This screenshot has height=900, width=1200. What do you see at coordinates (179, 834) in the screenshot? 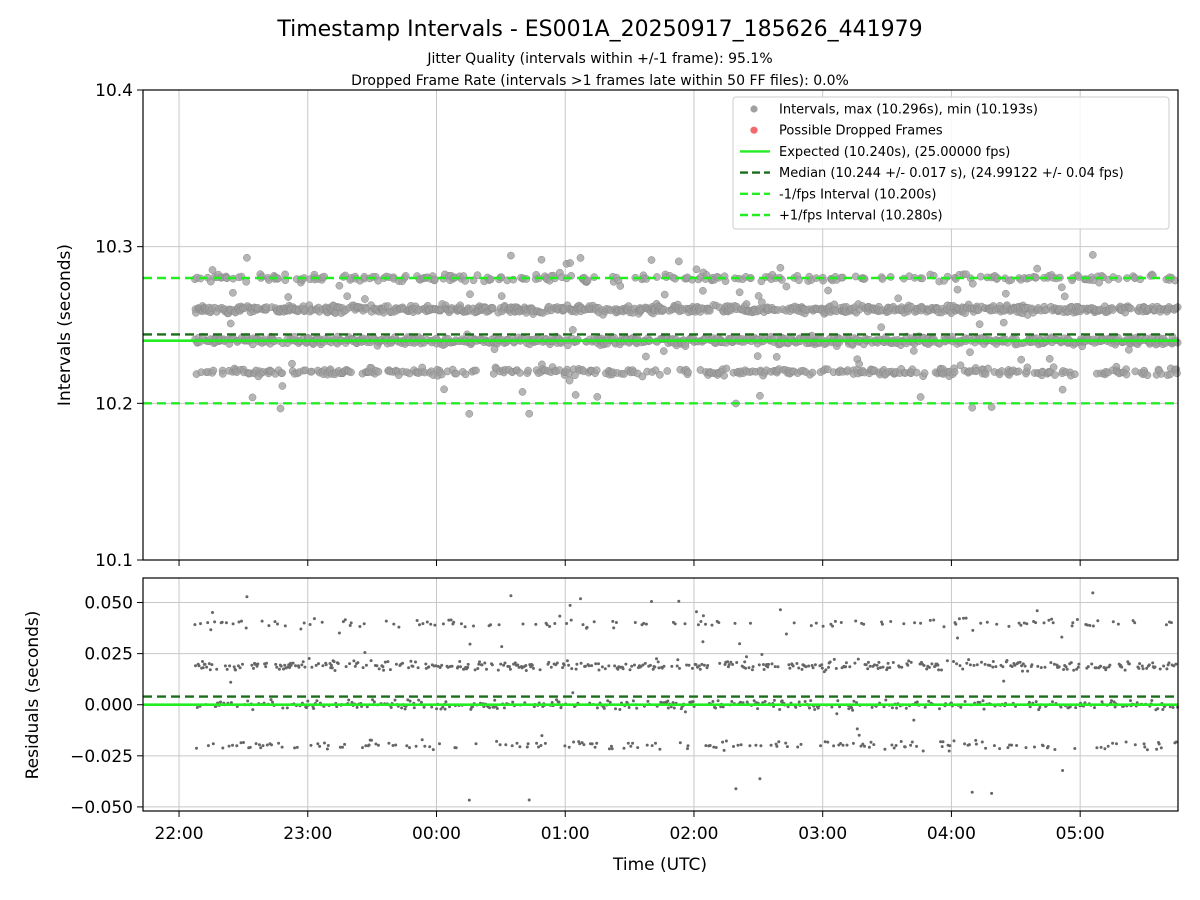
I see `x-tick-label: 22:00` at bounding box center [179, 834].